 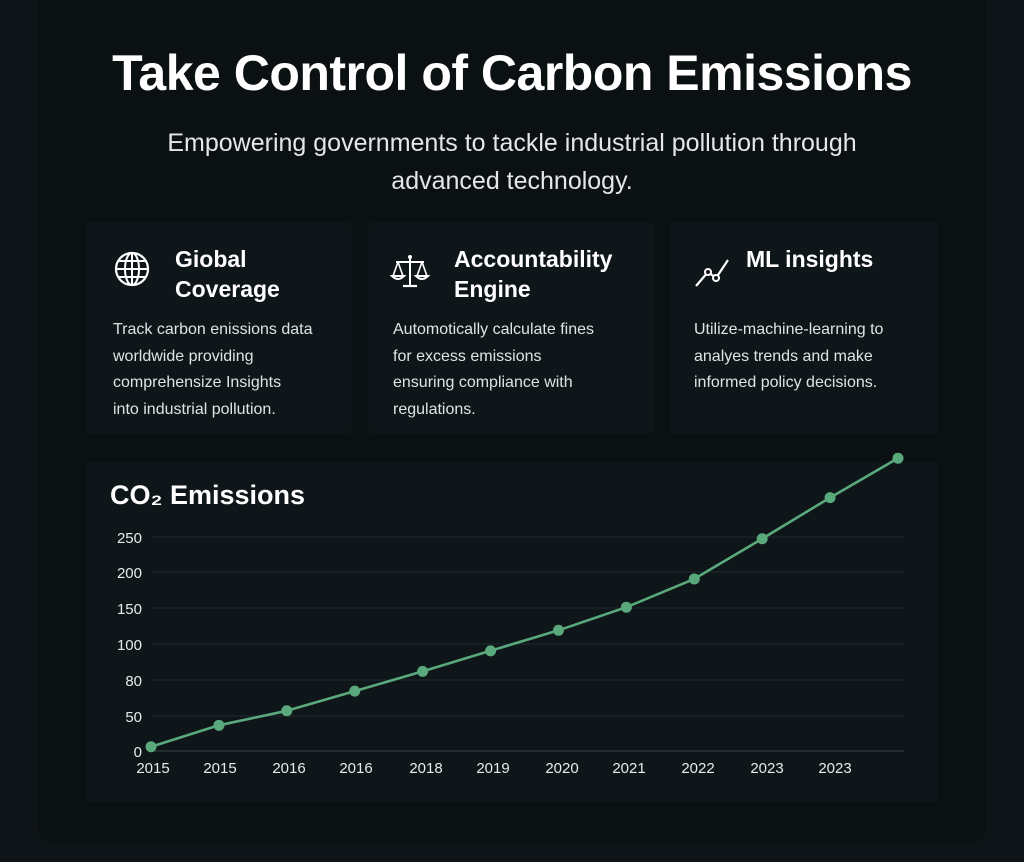 I want to click on x-tick-label: 2018, so click(x=425, y=768).